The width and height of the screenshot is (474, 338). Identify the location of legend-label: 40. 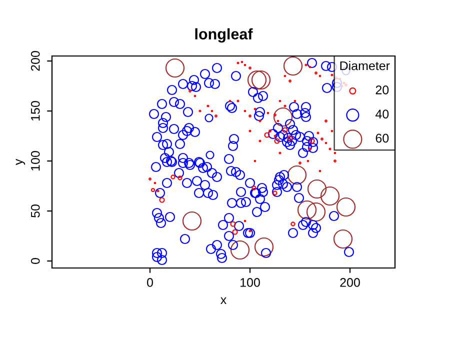
(382, 114).